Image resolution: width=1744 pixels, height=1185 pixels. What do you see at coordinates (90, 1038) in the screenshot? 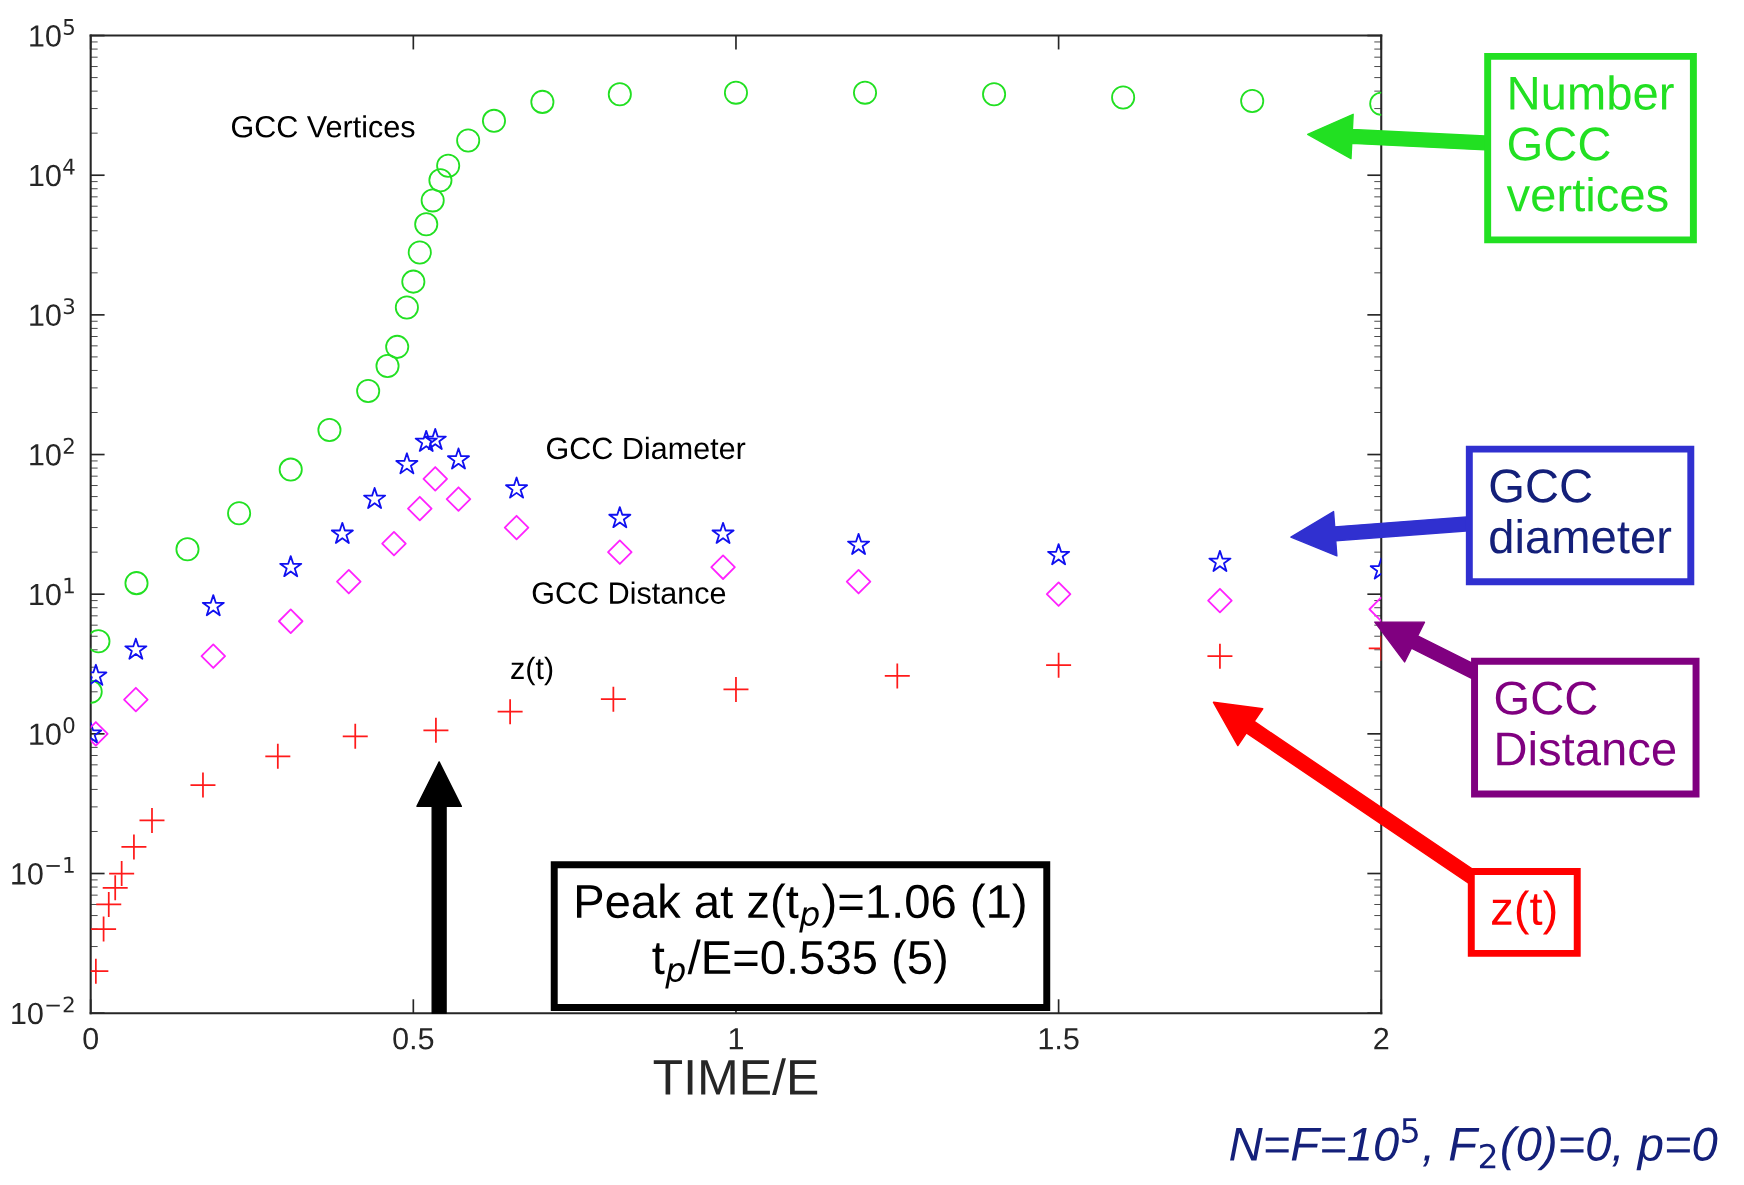
I see `x-tick-label: 0` at bounding box center [90, 1038].